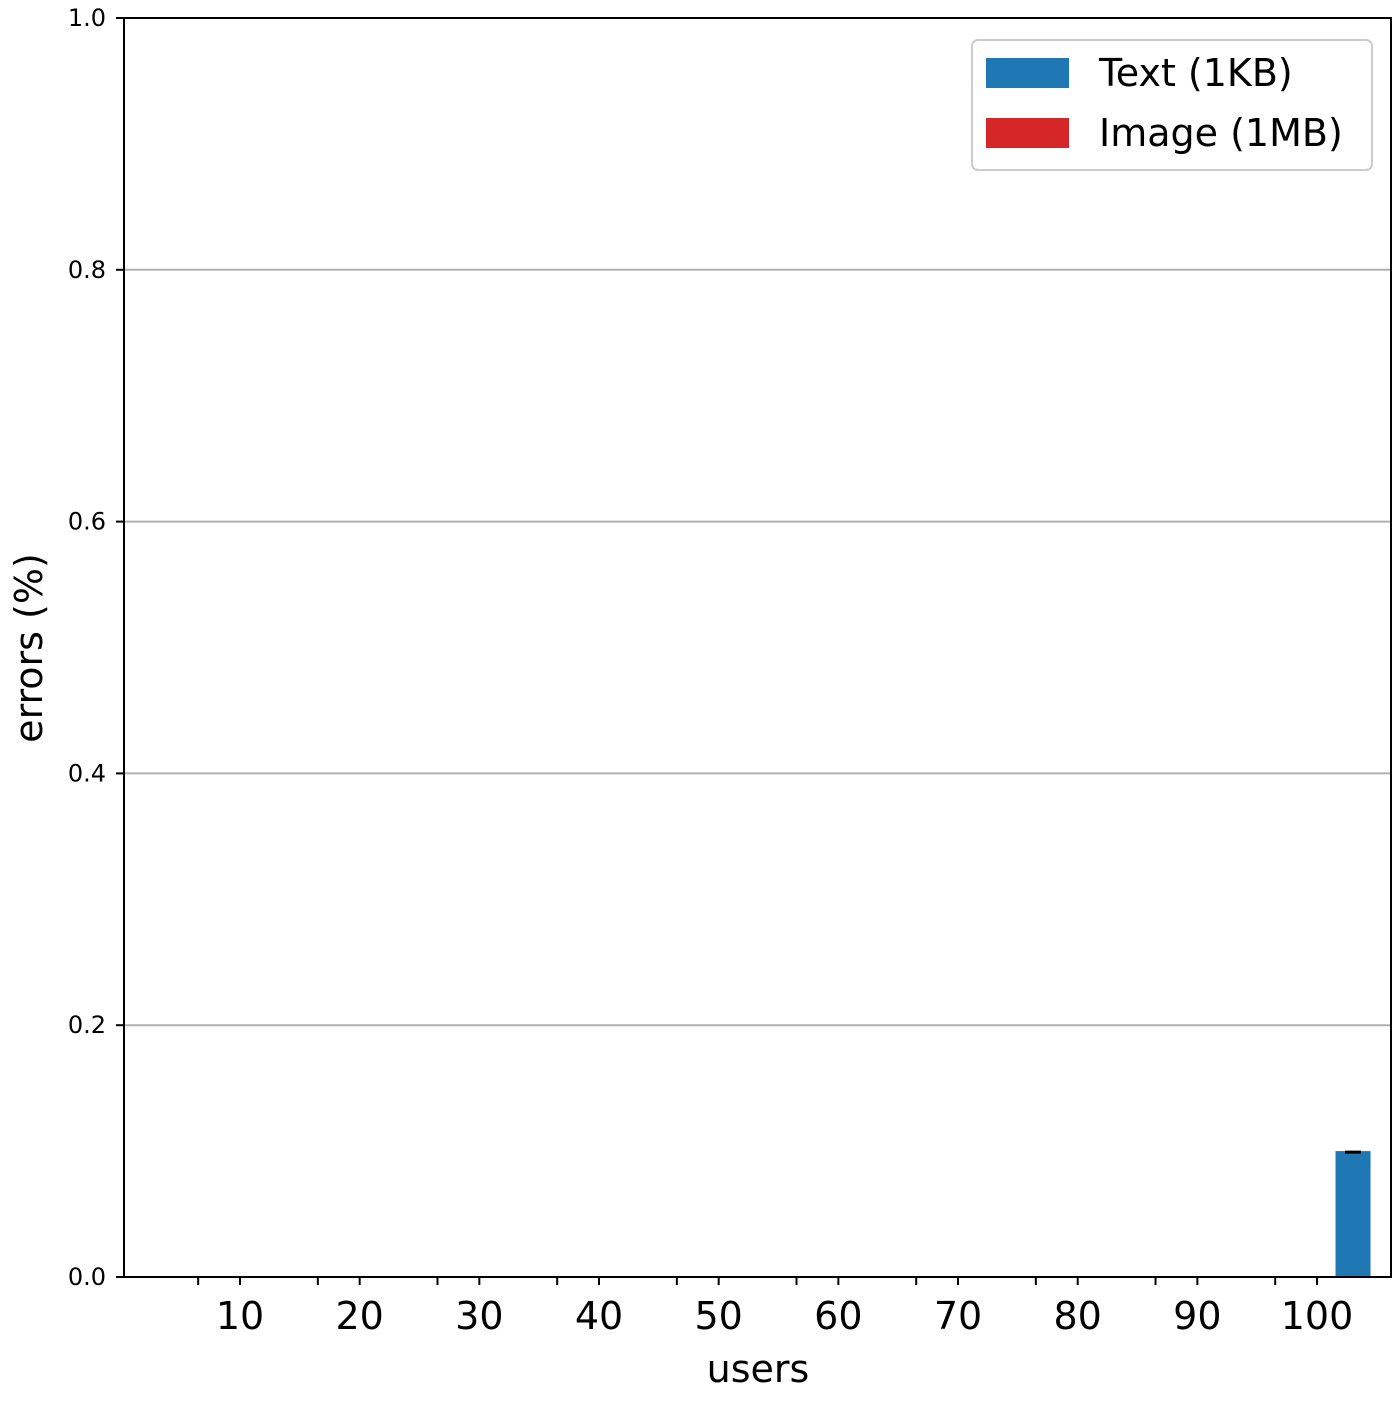  I want to click on y-axis-ticks: 0.0 0.2 0.4 0.6 0.8 1.0, so click(96, 647).